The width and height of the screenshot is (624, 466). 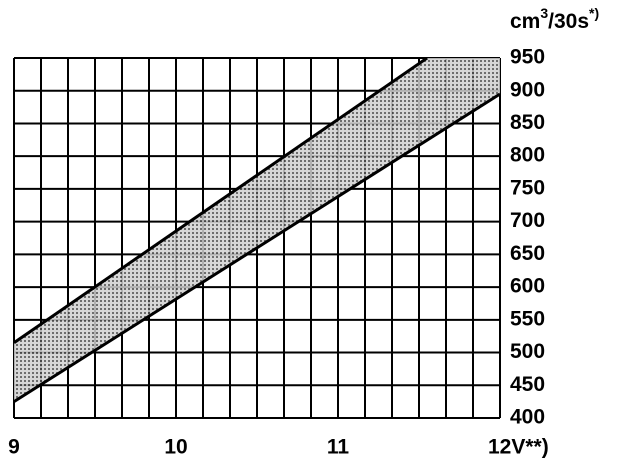 I want to click on x-tick-label: 9, so click(x=14, y=447).